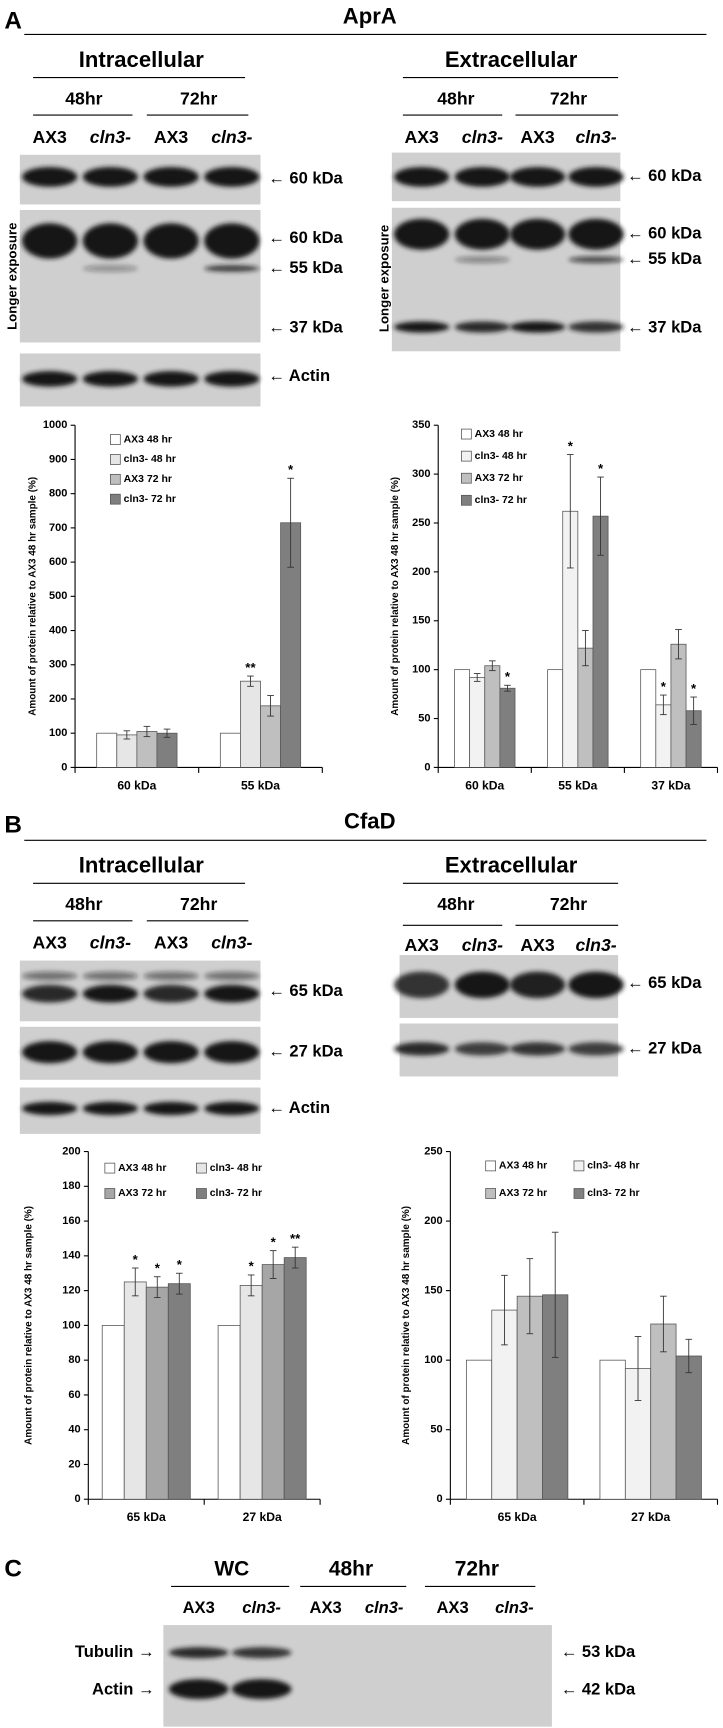  I want to click on y-tick-label: 1000, so click(55, 425).